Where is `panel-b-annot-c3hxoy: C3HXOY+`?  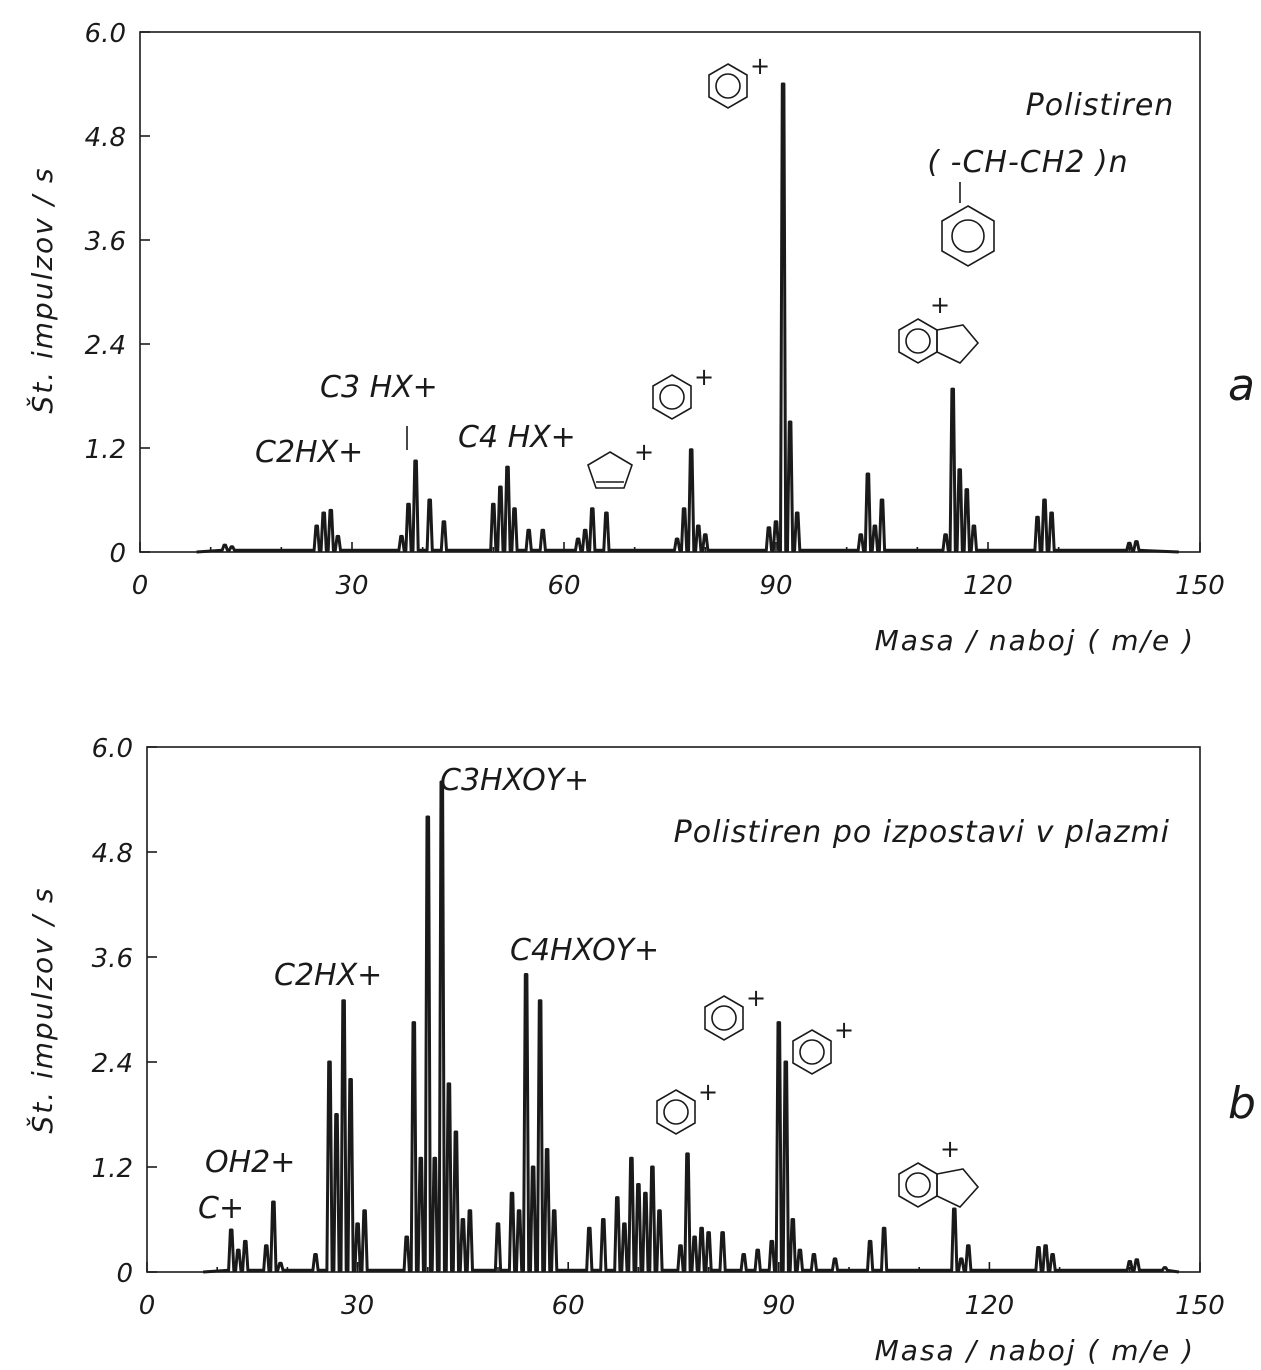
panel-b-annot-c3hxoy: C3HXOY+ is located at coordinates (514, 780).